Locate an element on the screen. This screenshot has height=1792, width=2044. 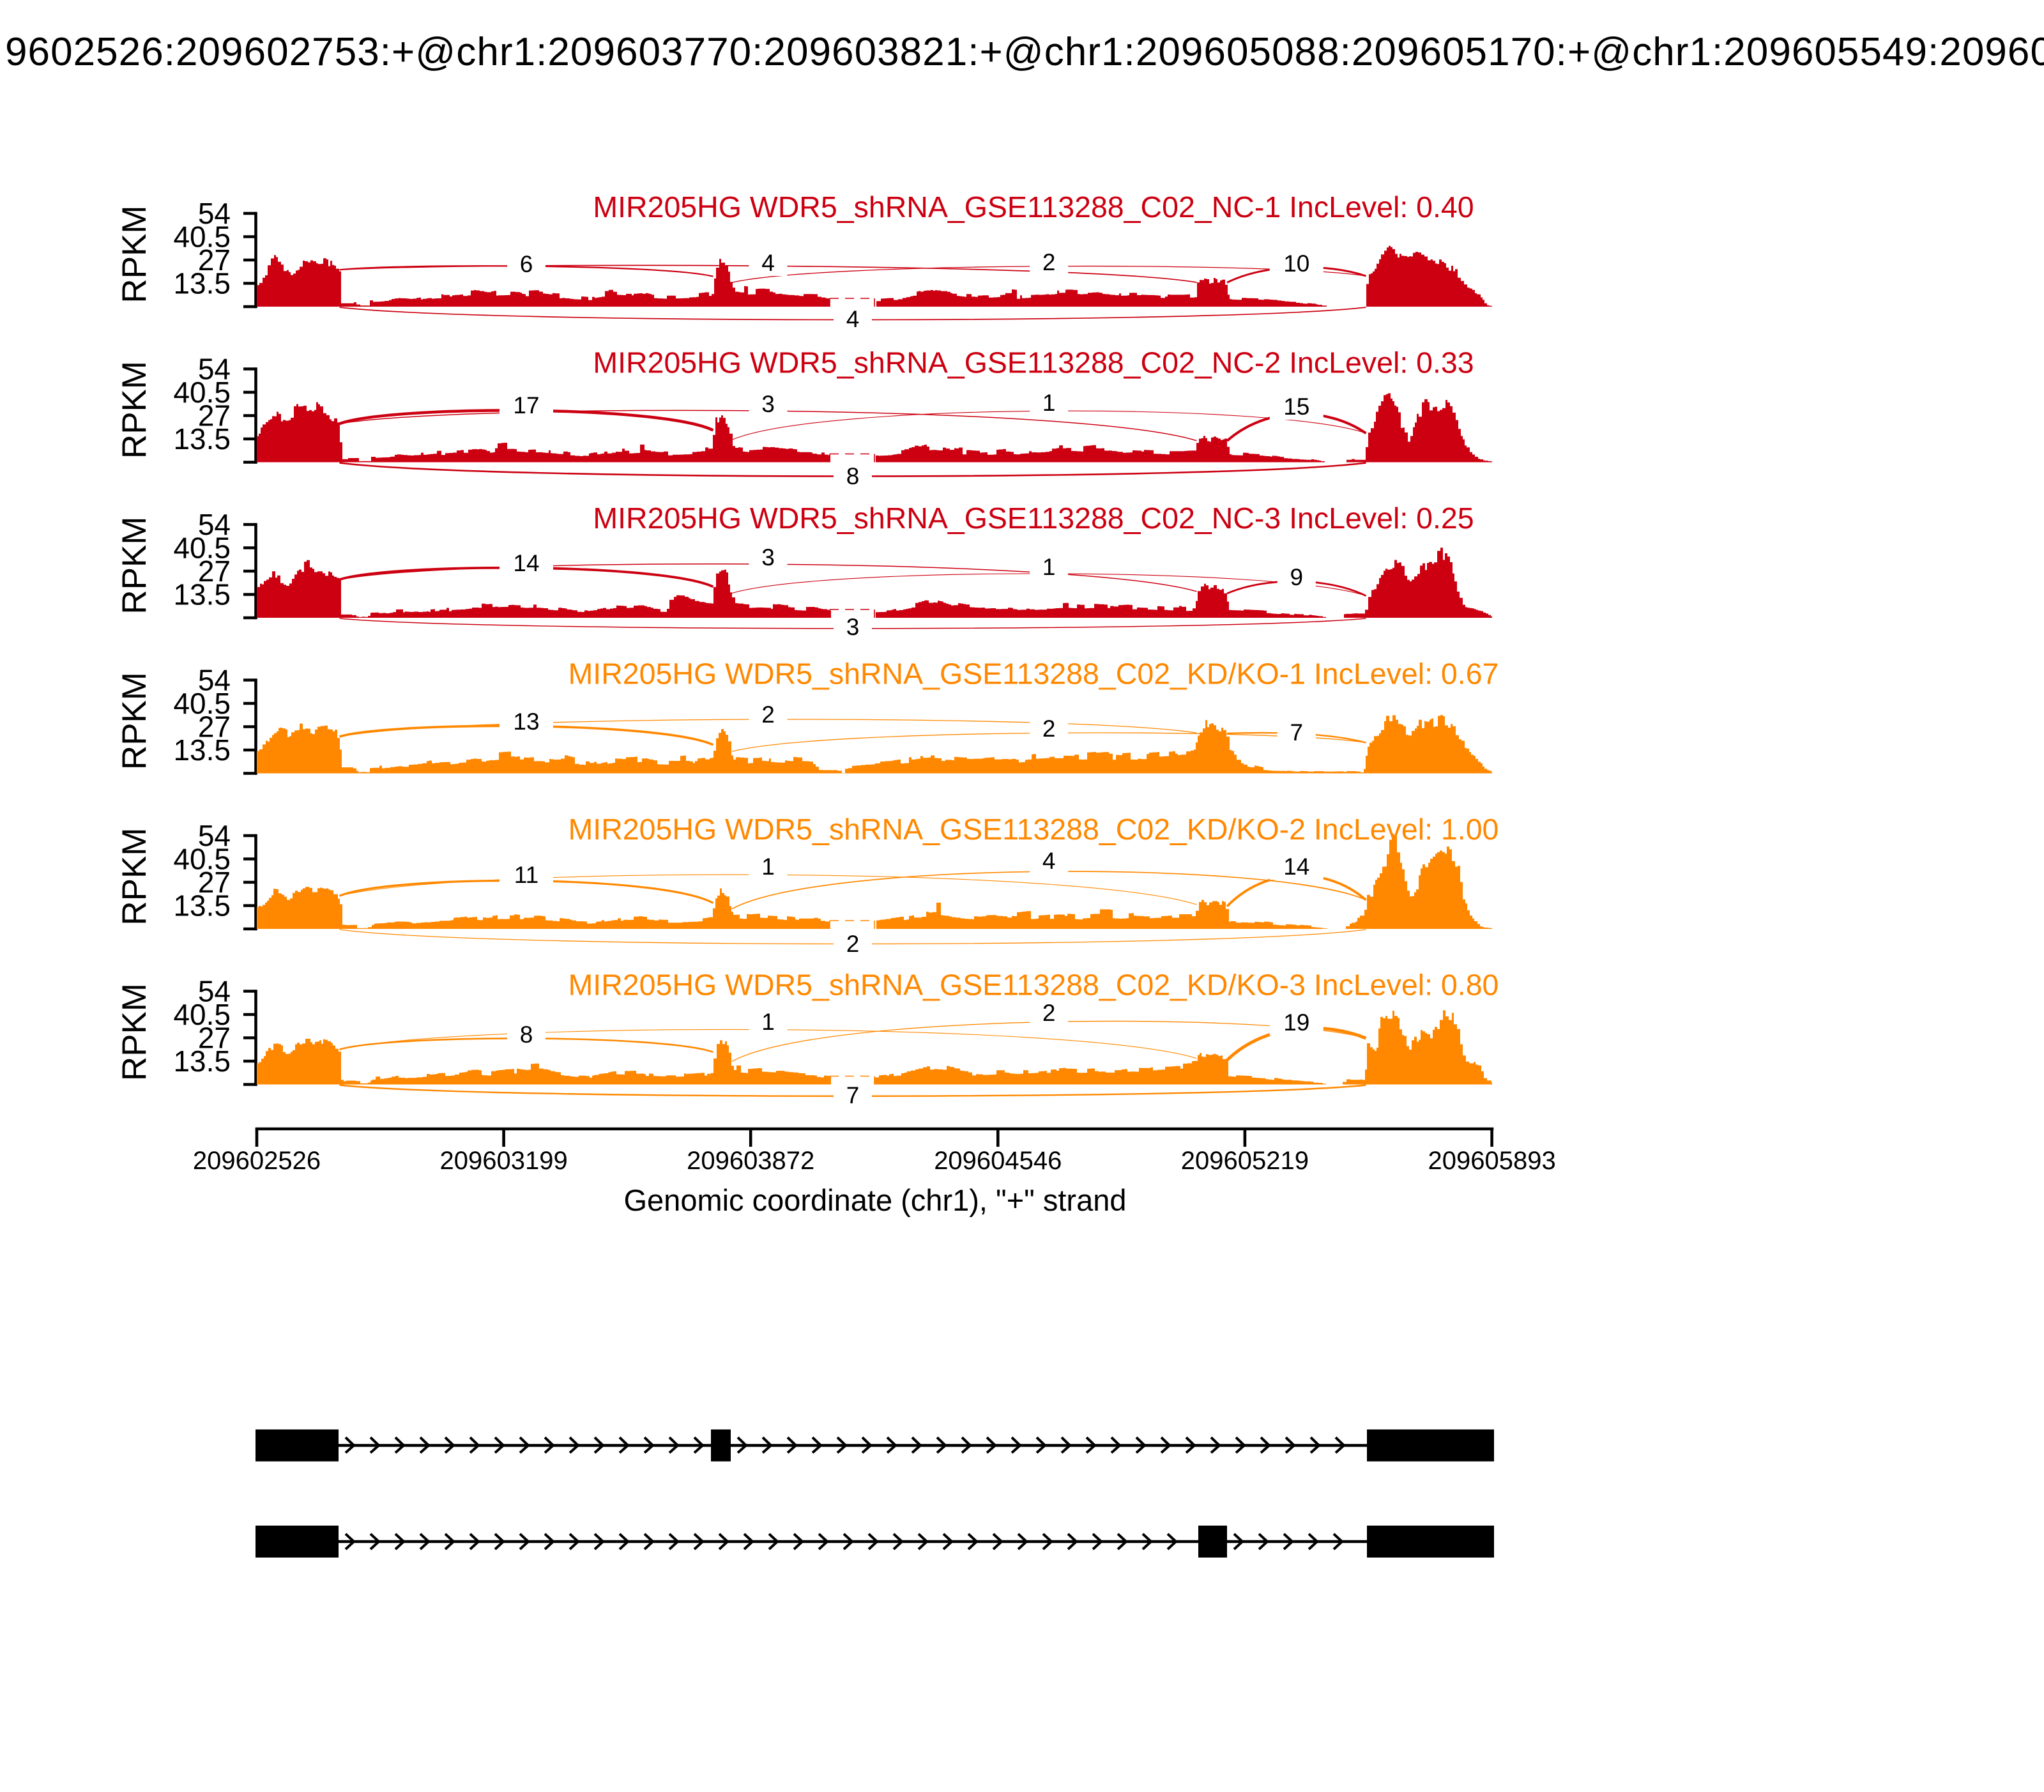
svg-text: 209603872 is located at coordinates (751, 1161).